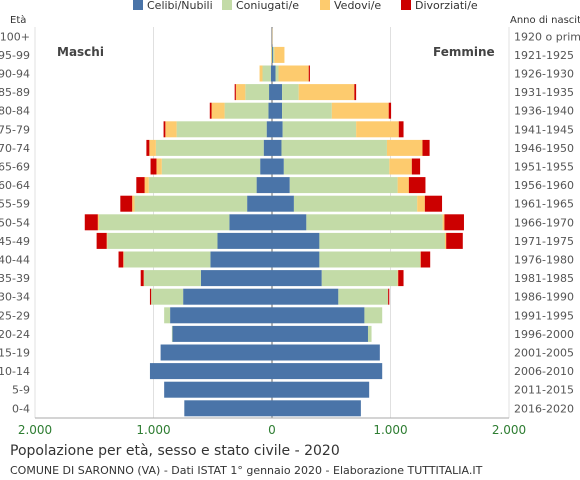 This screenshot has height=480, width=580. Describe the element at coordinates (15, 129) in the screenshot. I see `age-label: 75-79` at that location.